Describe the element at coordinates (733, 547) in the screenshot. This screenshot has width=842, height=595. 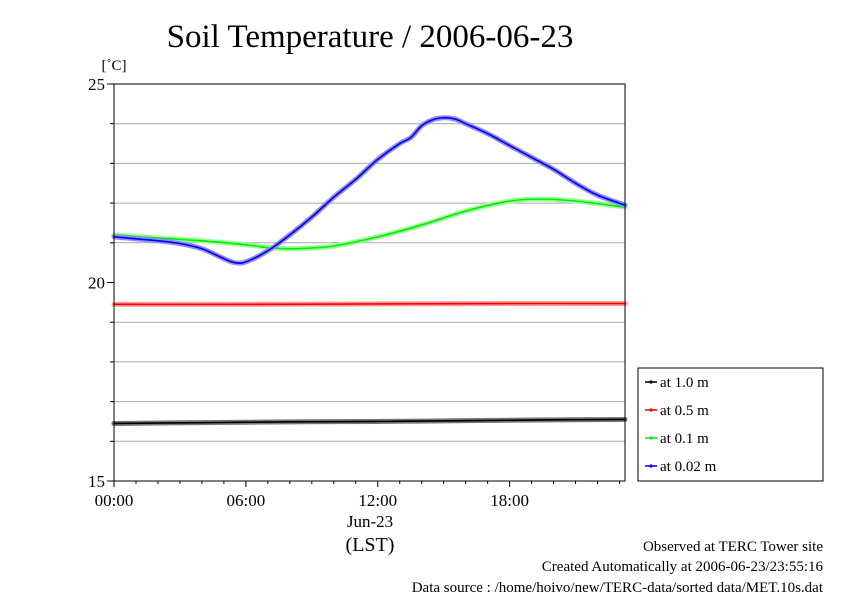
I see `footer-site: Observed at TERC Tower site` at that location.